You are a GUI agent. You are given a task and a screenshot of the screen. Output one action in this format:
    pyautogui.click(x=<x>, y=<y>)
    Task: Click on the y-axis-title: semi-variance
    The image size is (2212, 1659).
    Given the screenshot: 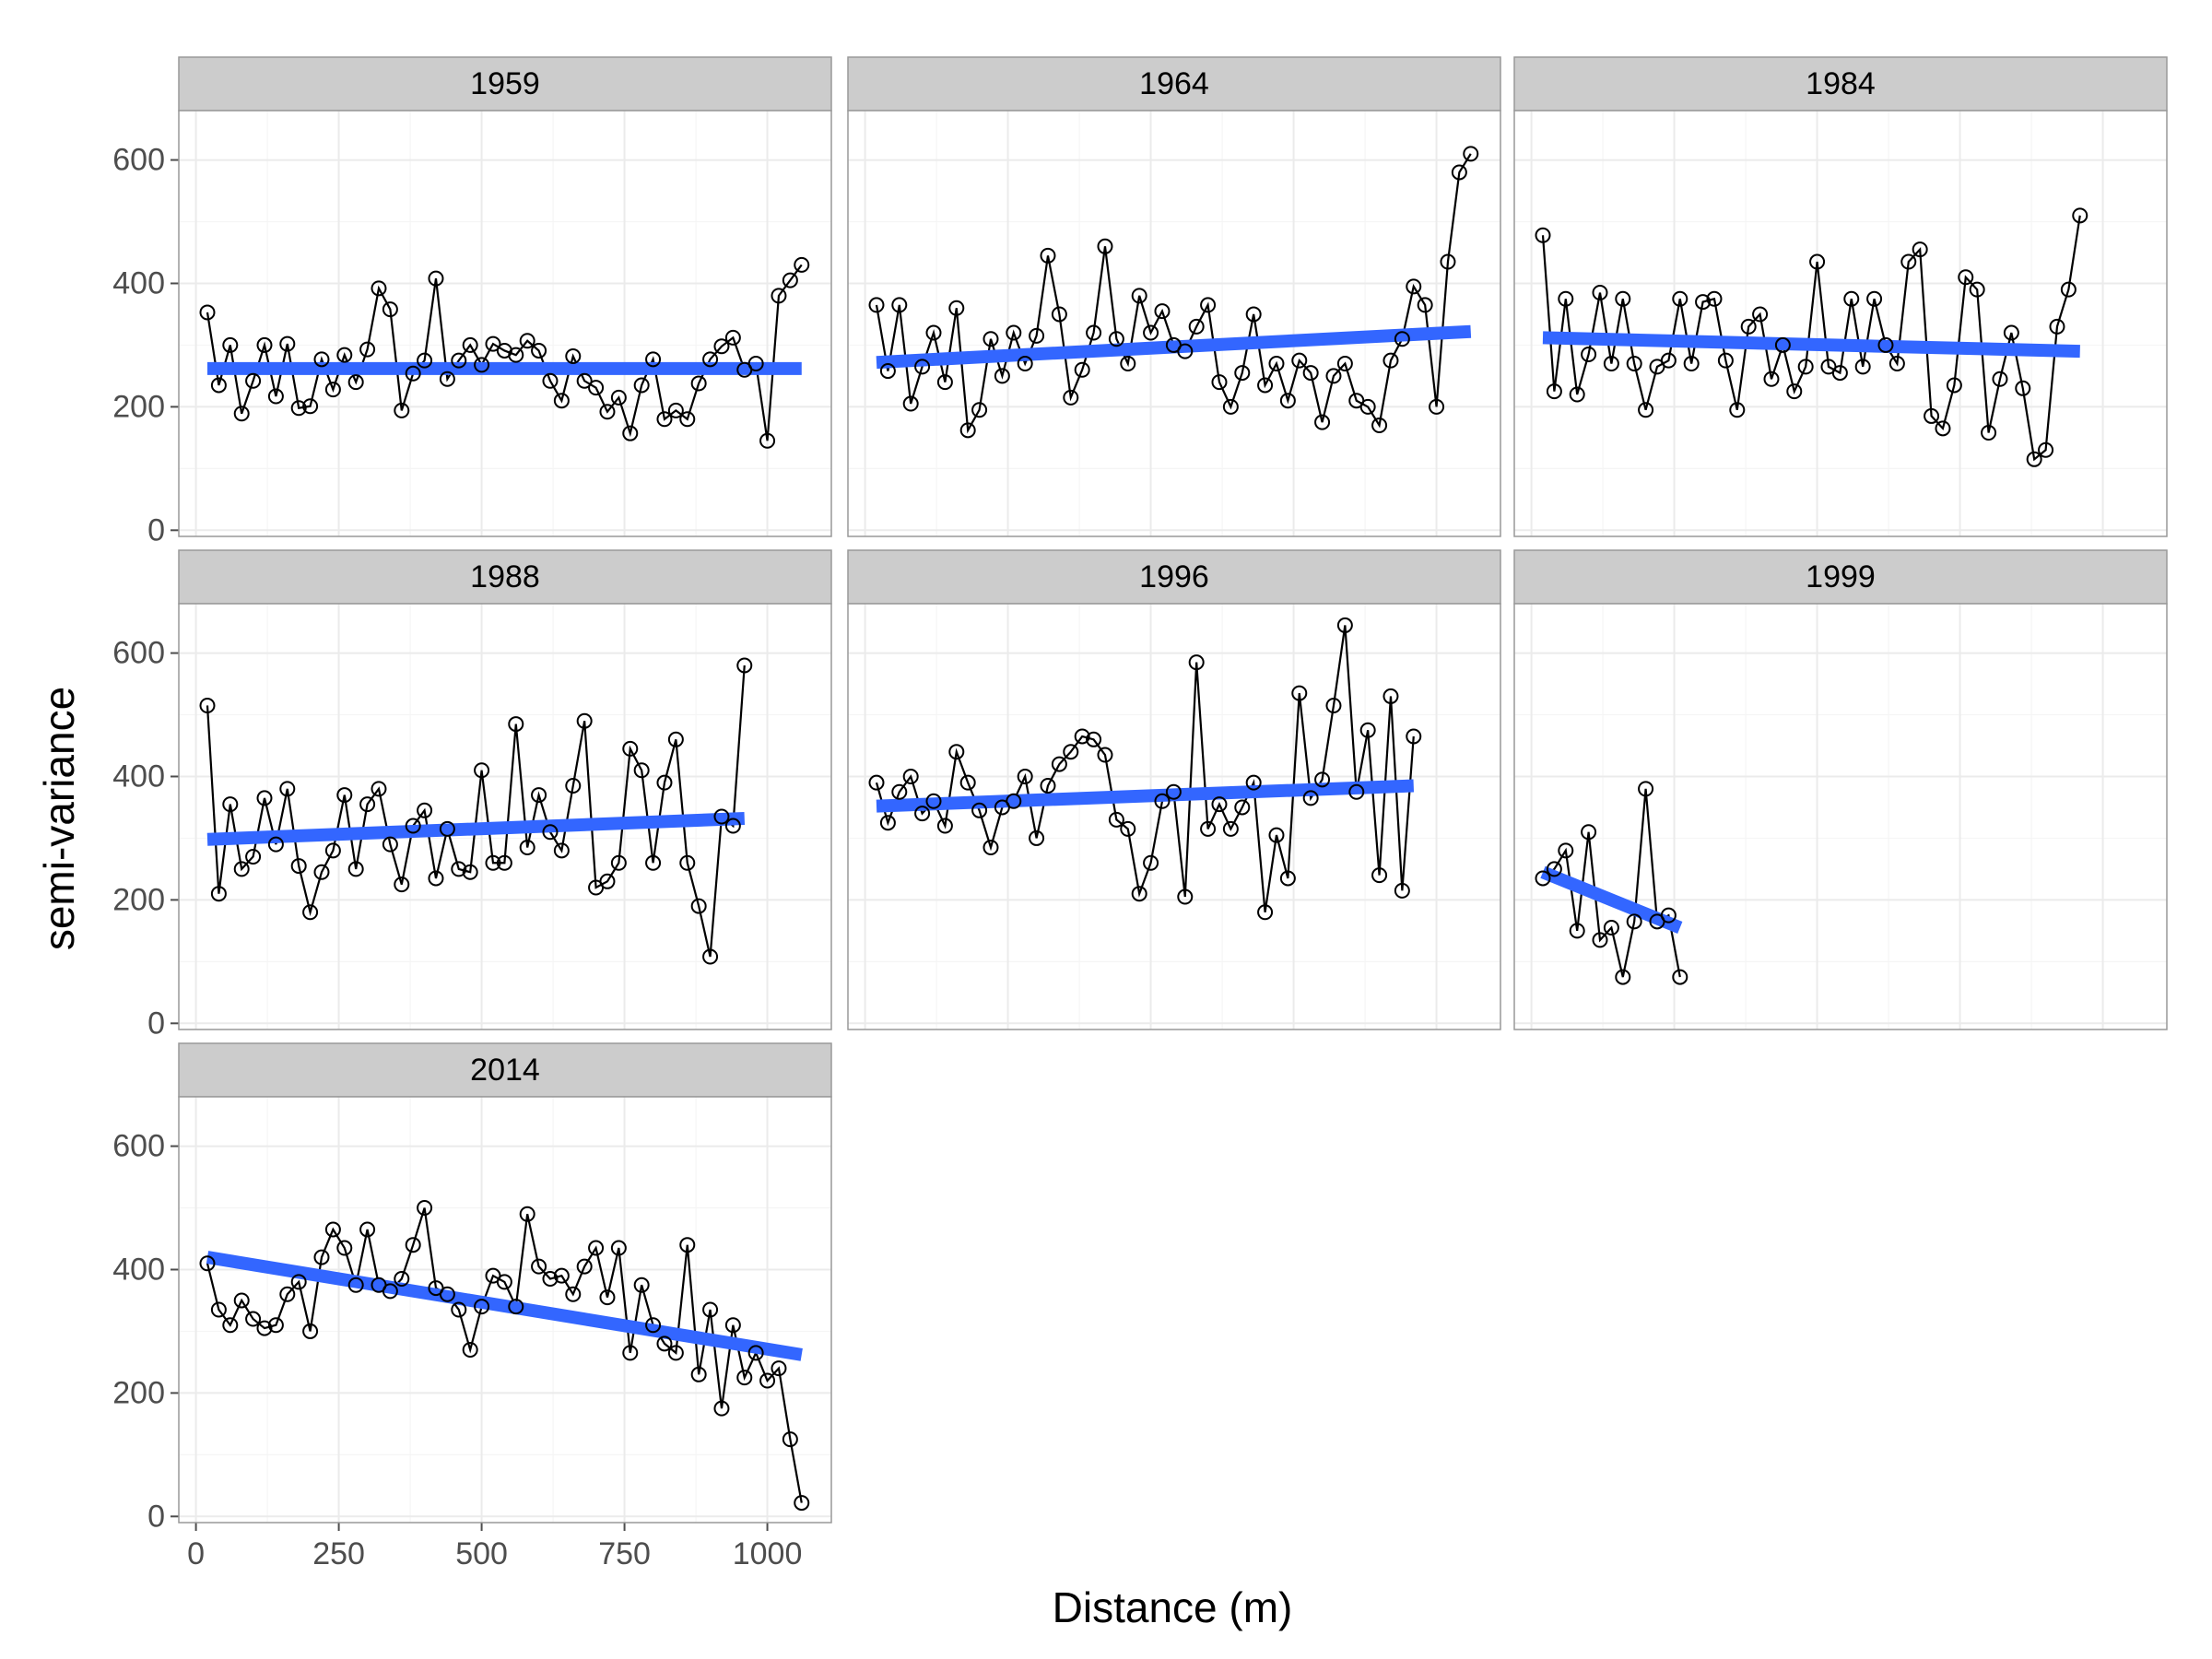 What is the action you would take?
    pyautogui.click(x=59, y=818)
    